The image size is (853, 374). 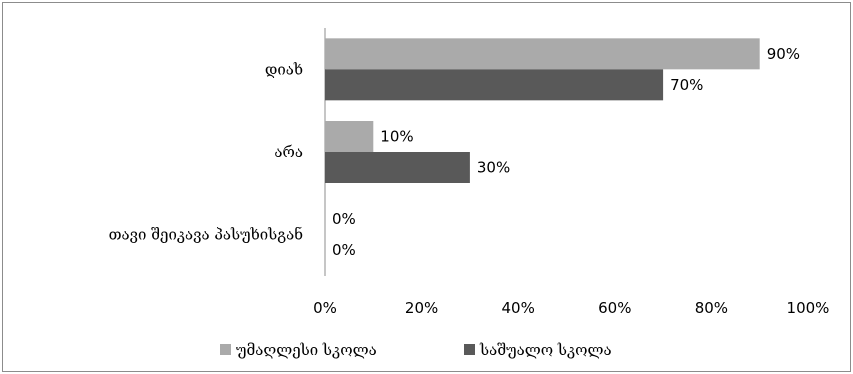 What do you see at coordinates (493, 168) in the screenshot?
I see `data-label: 30%` at bounding box center [493, 168].